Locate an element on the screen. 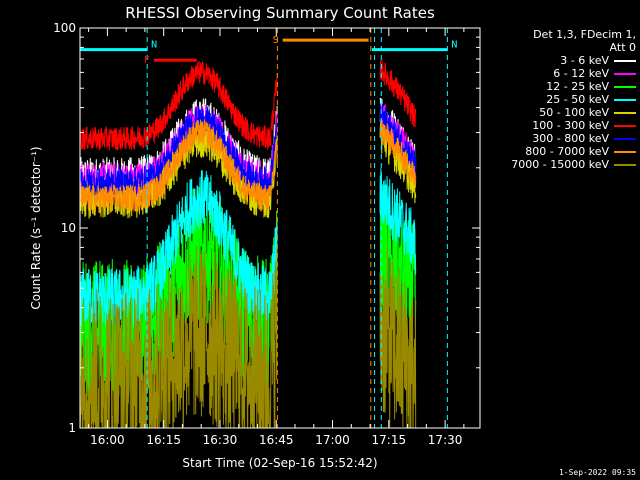 Image resolution: width=640 pixels, height=480 pixels. legend-item-3: 25 - 50 keV is located at coordinates (558, 99).